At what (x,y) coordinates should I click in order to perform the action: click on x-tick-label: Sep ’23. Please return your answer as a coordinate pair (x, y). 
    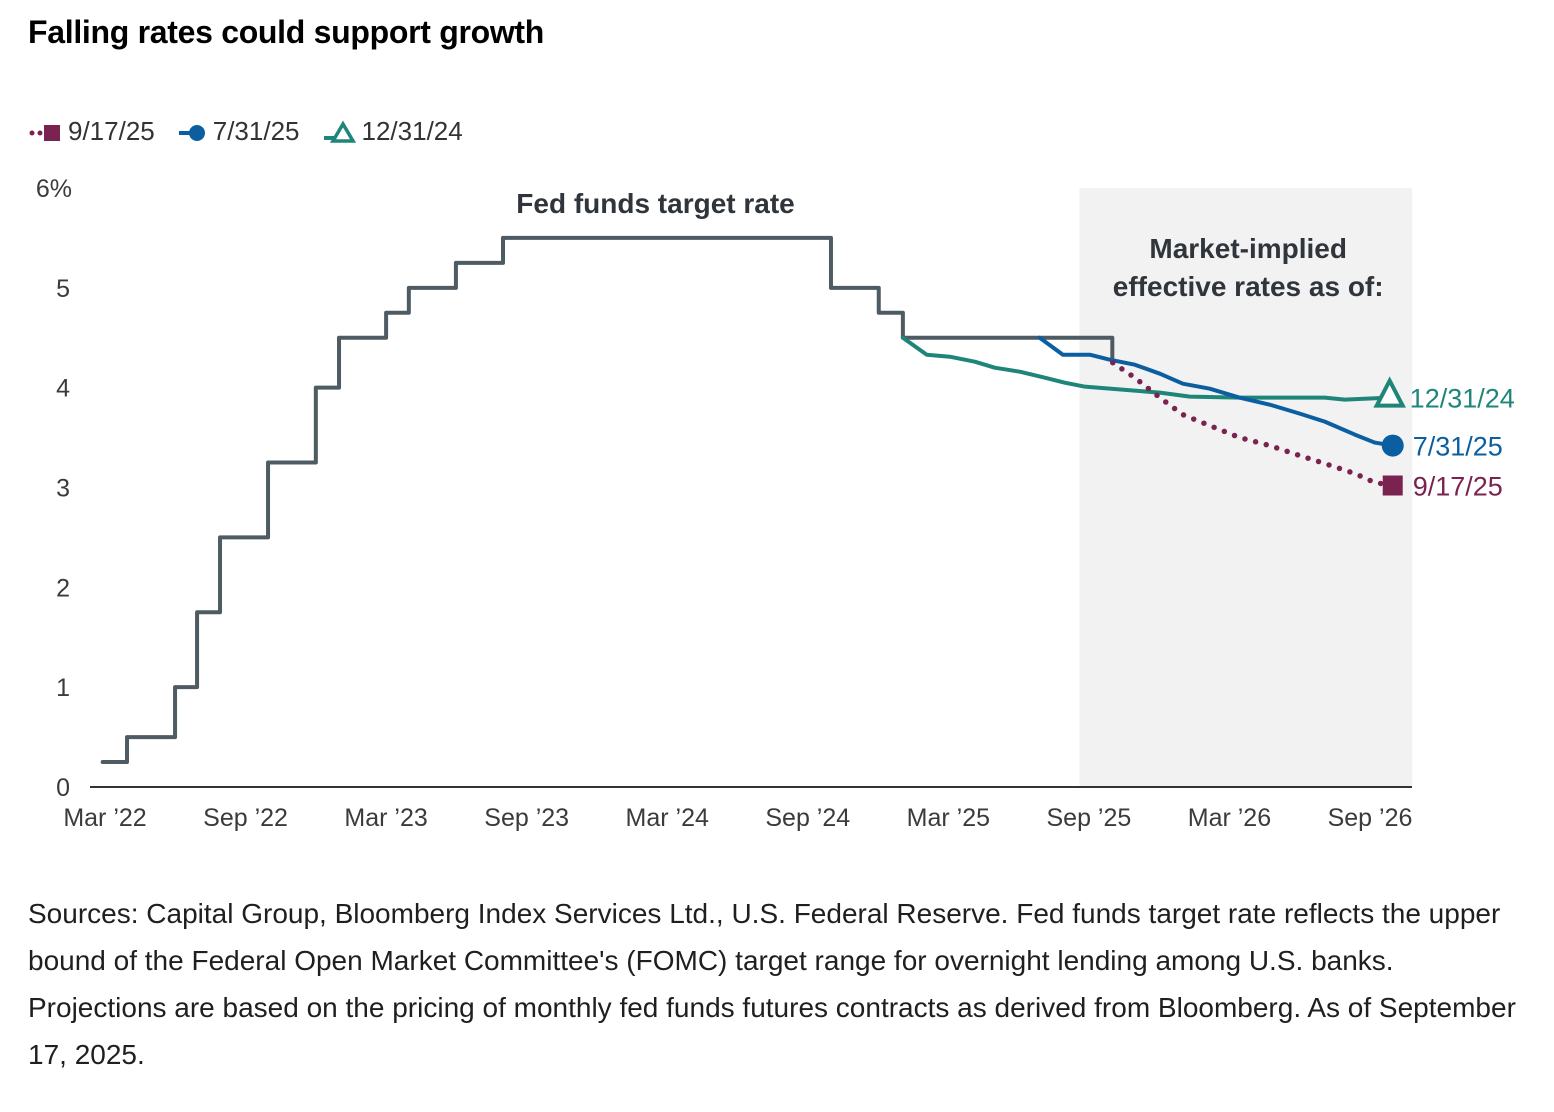
    Looking at the image, I should click on (526, 818).